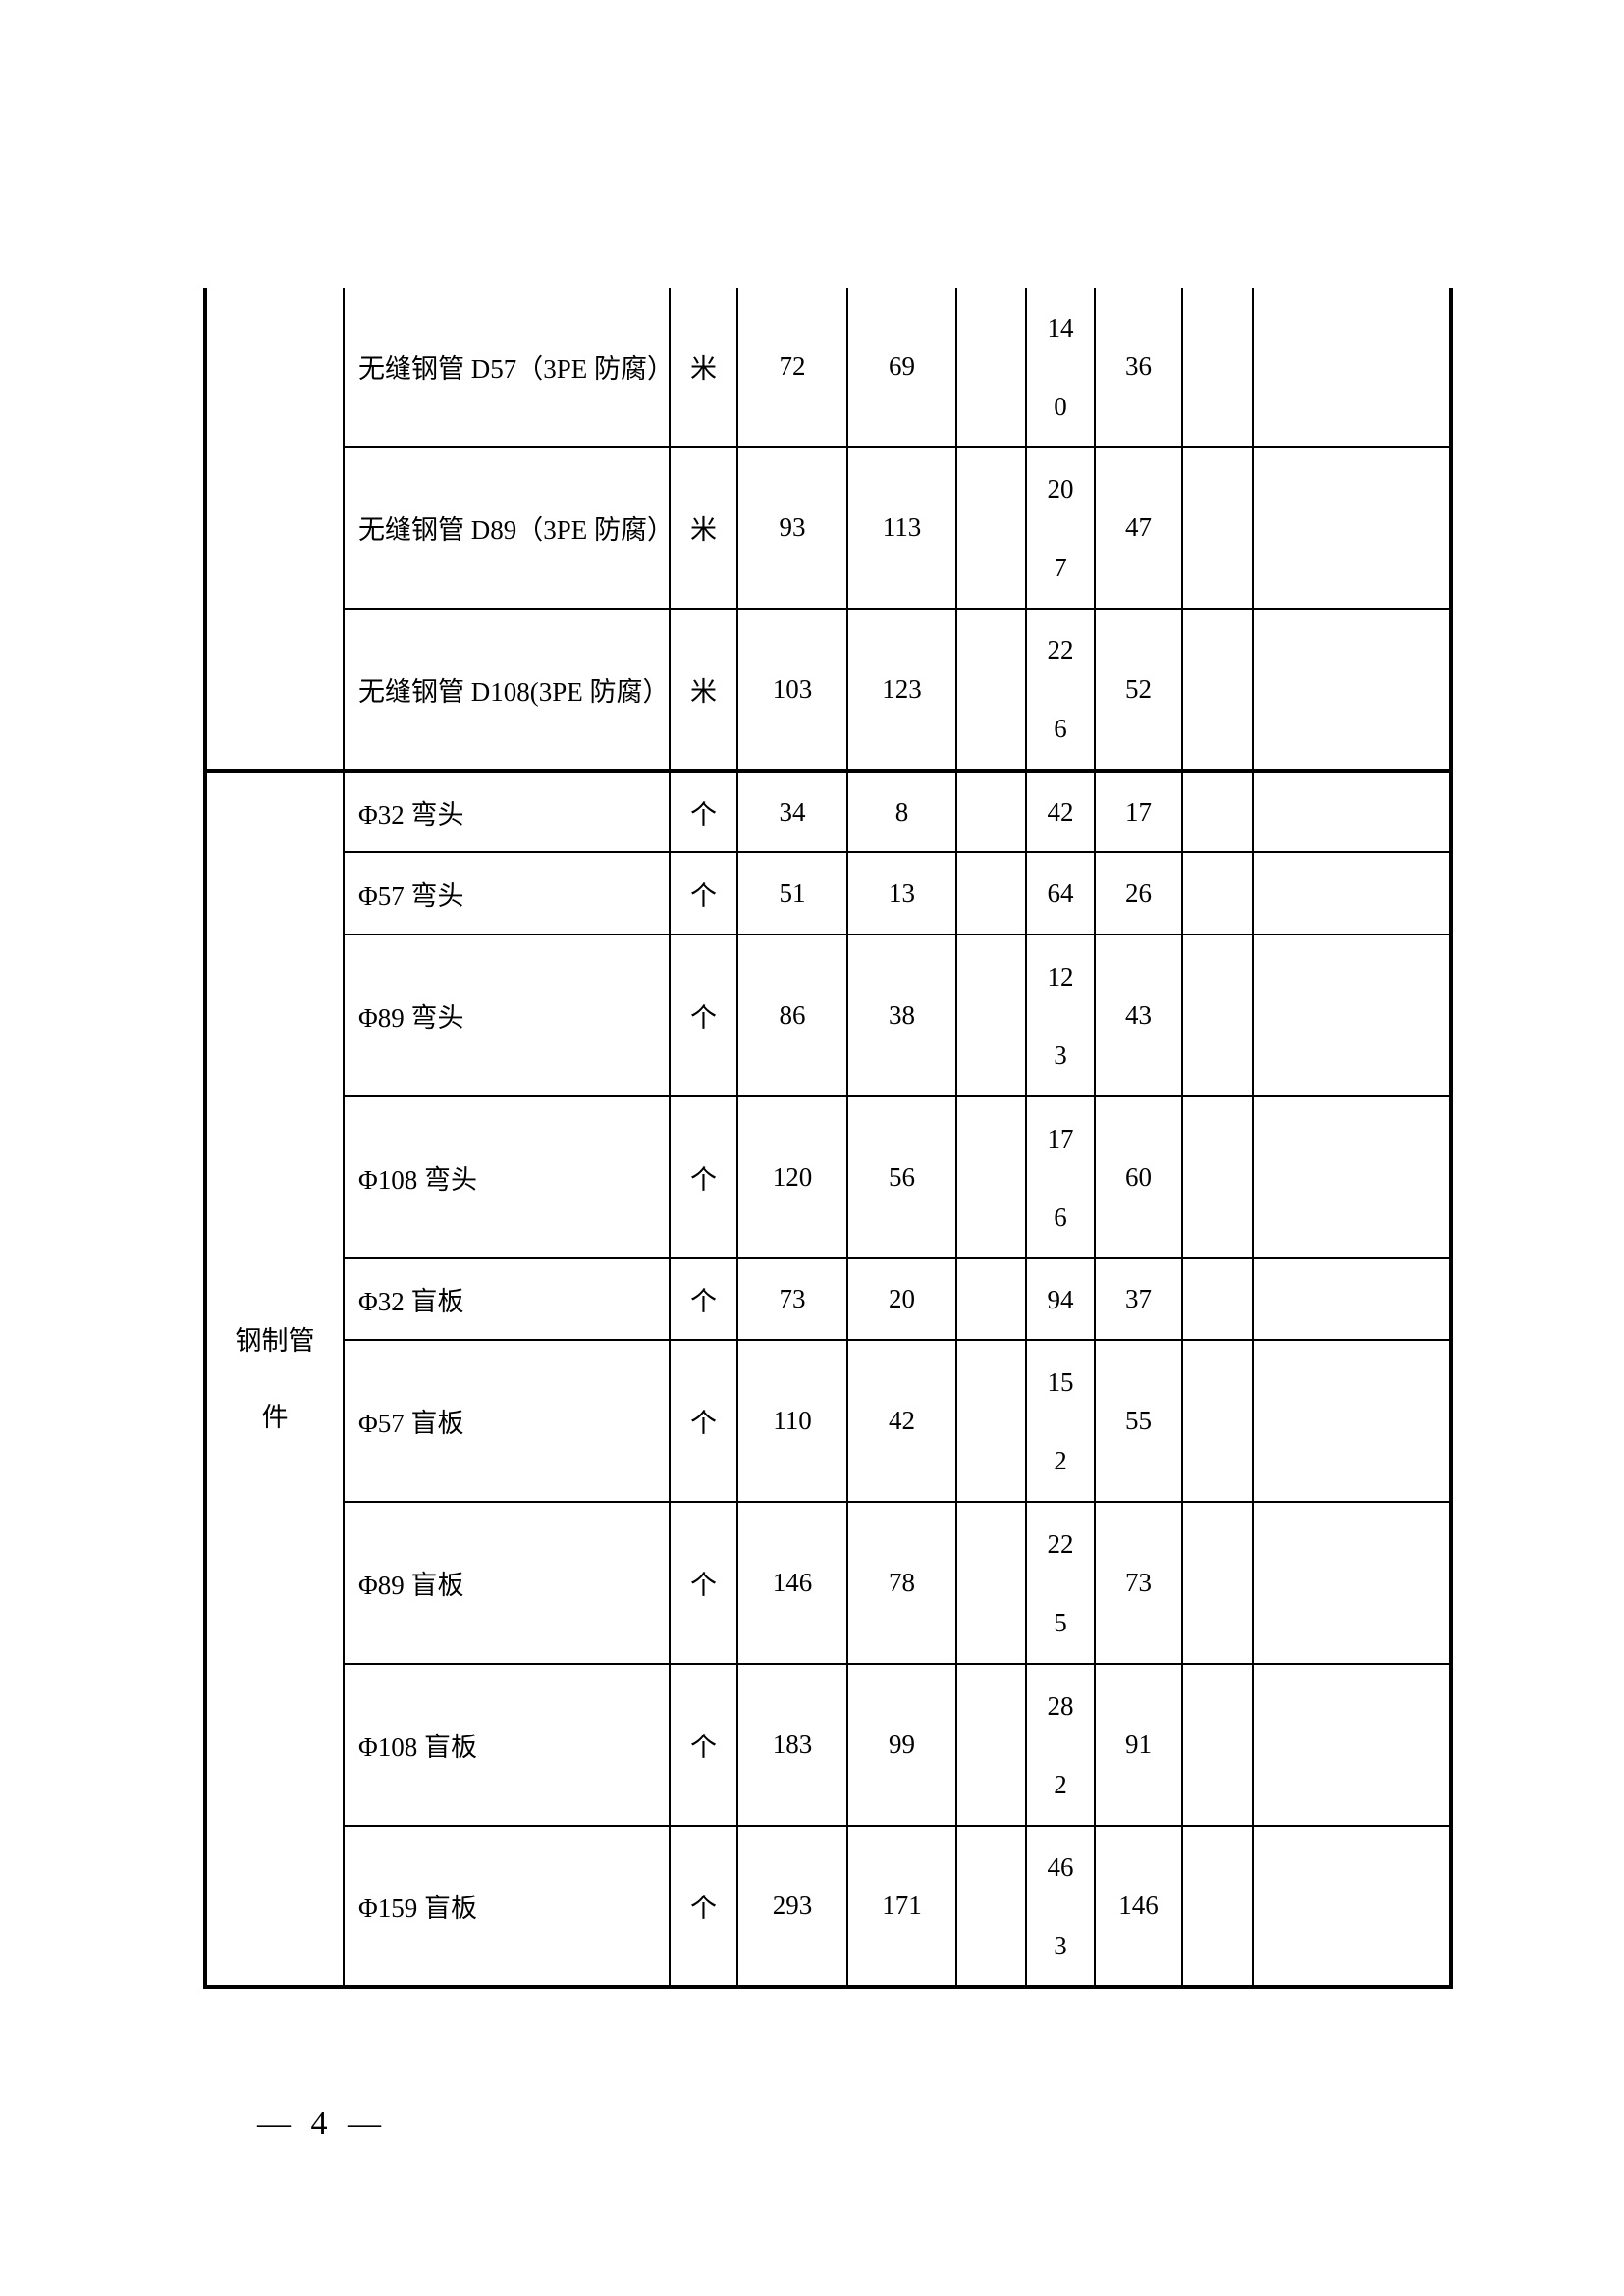 The image size is (1624, 2296). What do you see at coordinates (508, 528) in the screenshot?
I see `item-name-cell: 无缝钢管 D89（3PE 防腐）` at bounding box center [508, 528].